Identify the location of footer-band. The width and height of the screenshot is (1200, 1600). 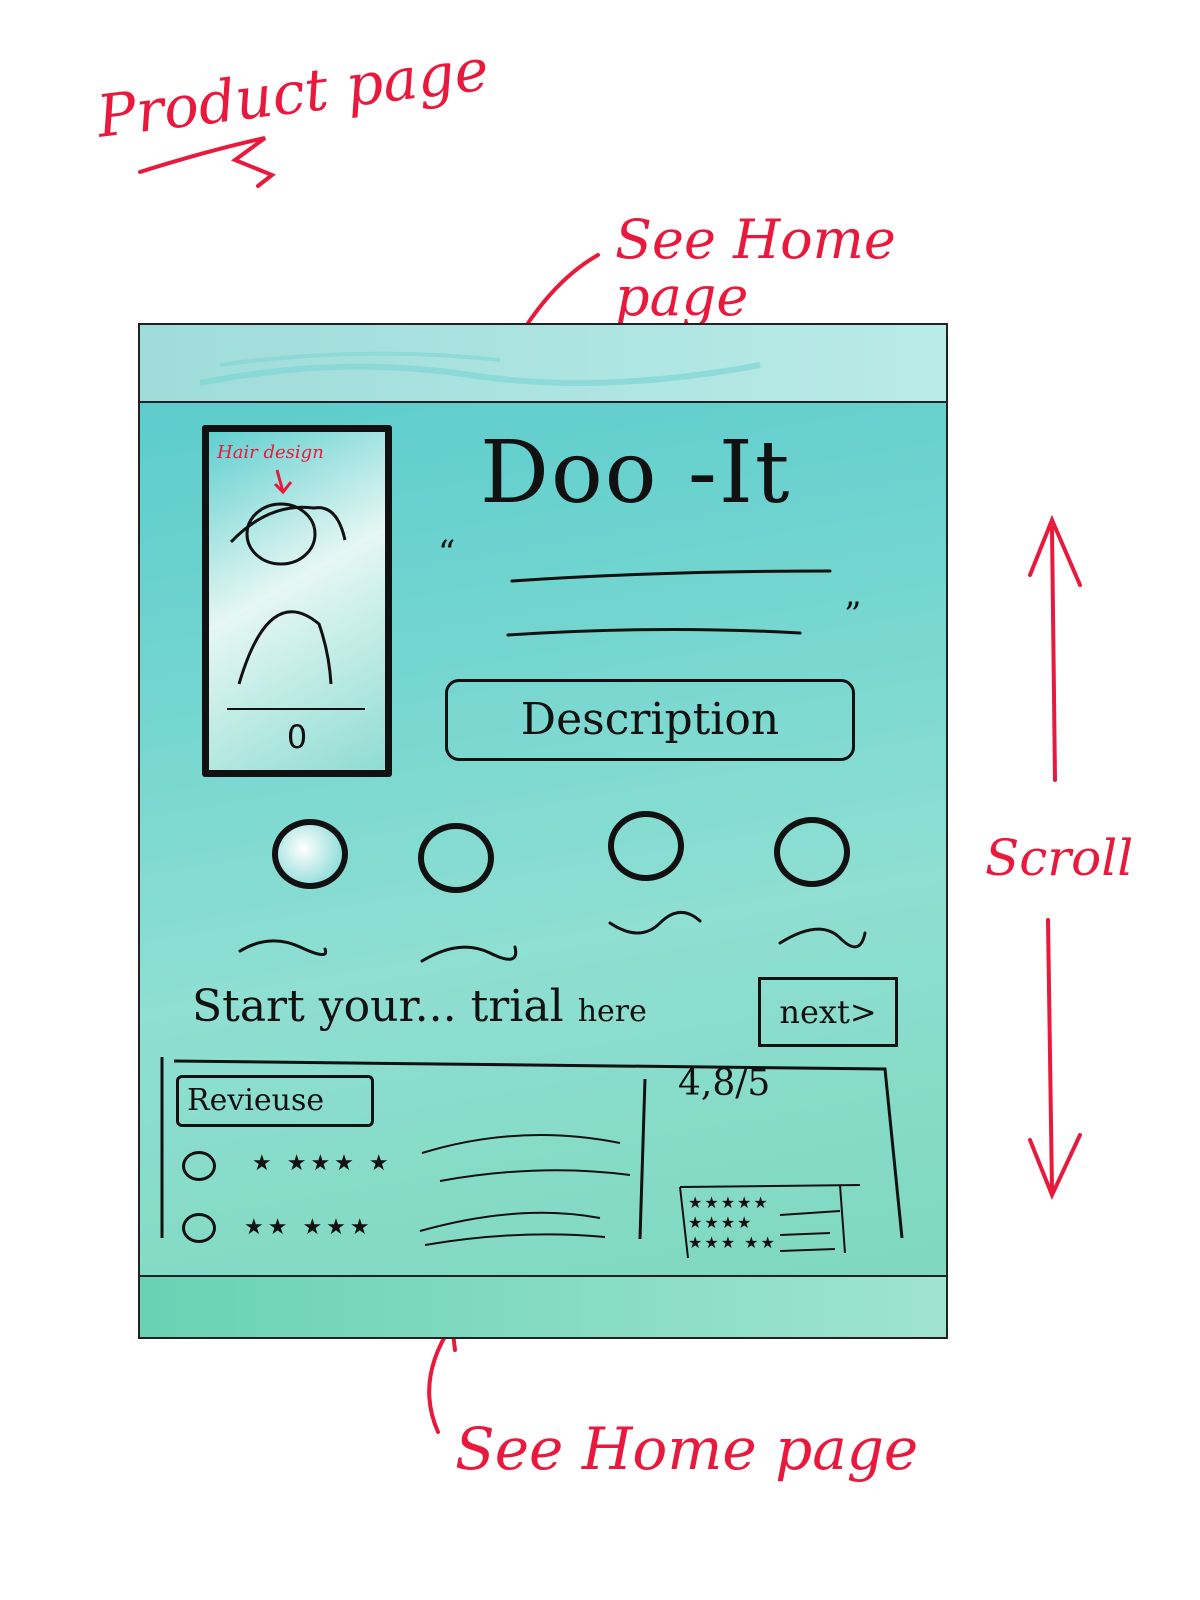
(543, 1306).